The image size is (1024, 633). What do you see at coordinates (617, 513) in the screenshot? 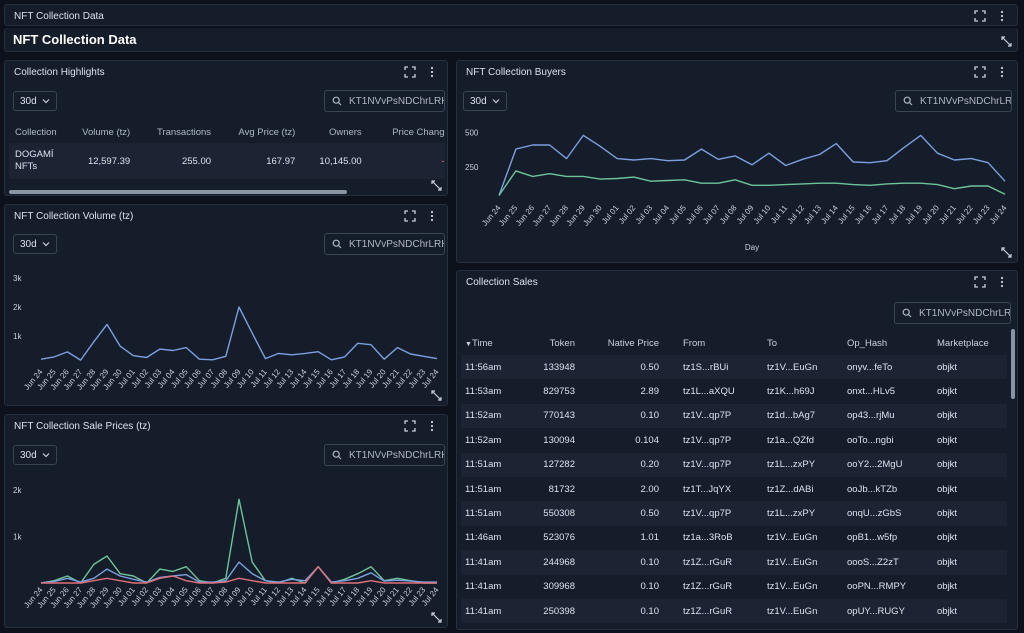
I see `cell-native-price: 0.50` at bounding box center [617, 513].